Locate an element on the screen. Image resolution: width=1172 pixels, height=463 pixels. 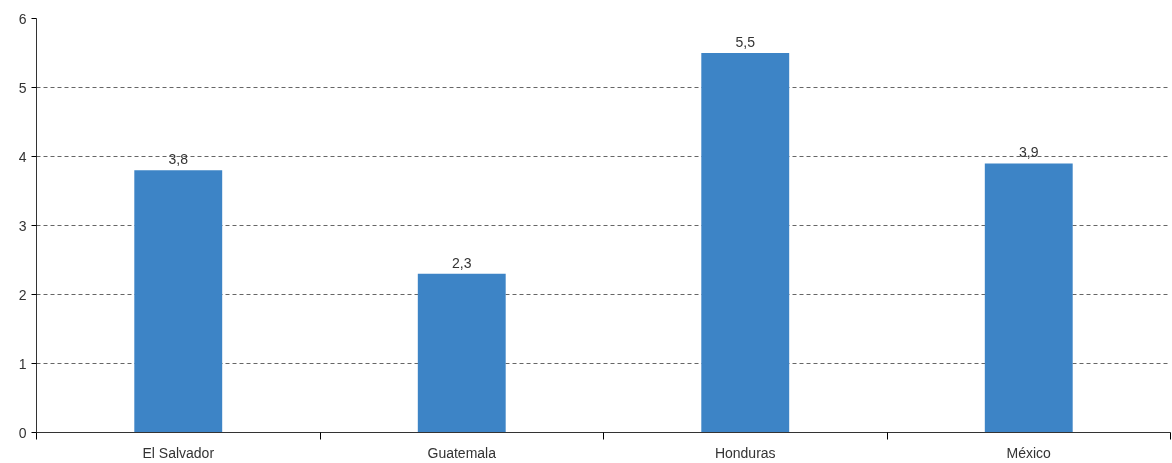
y-tick-label: 1 is located at coordinates (22, 363).